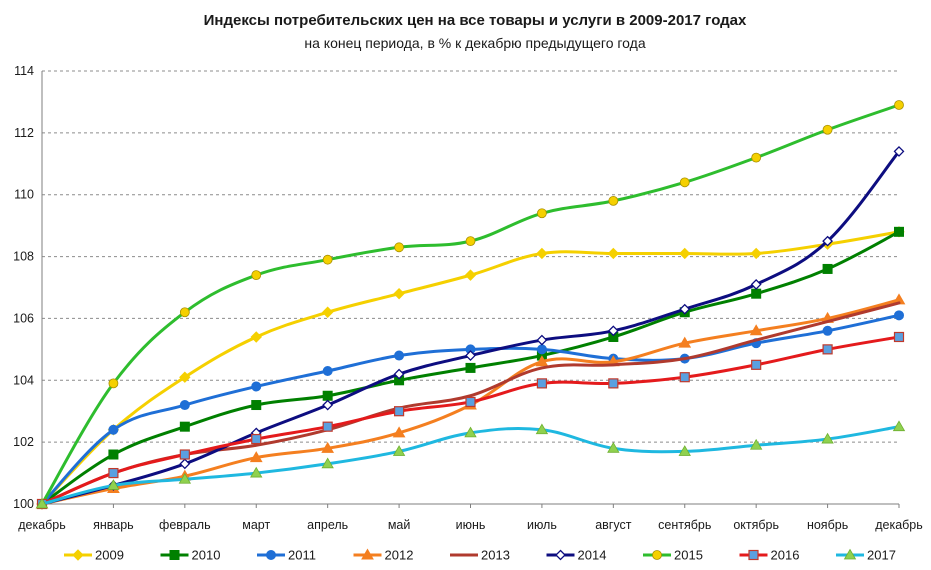  Describe the element at coordinates (383, 555) in the screenshot. I see `legend-item-2012: 2012` at that location.